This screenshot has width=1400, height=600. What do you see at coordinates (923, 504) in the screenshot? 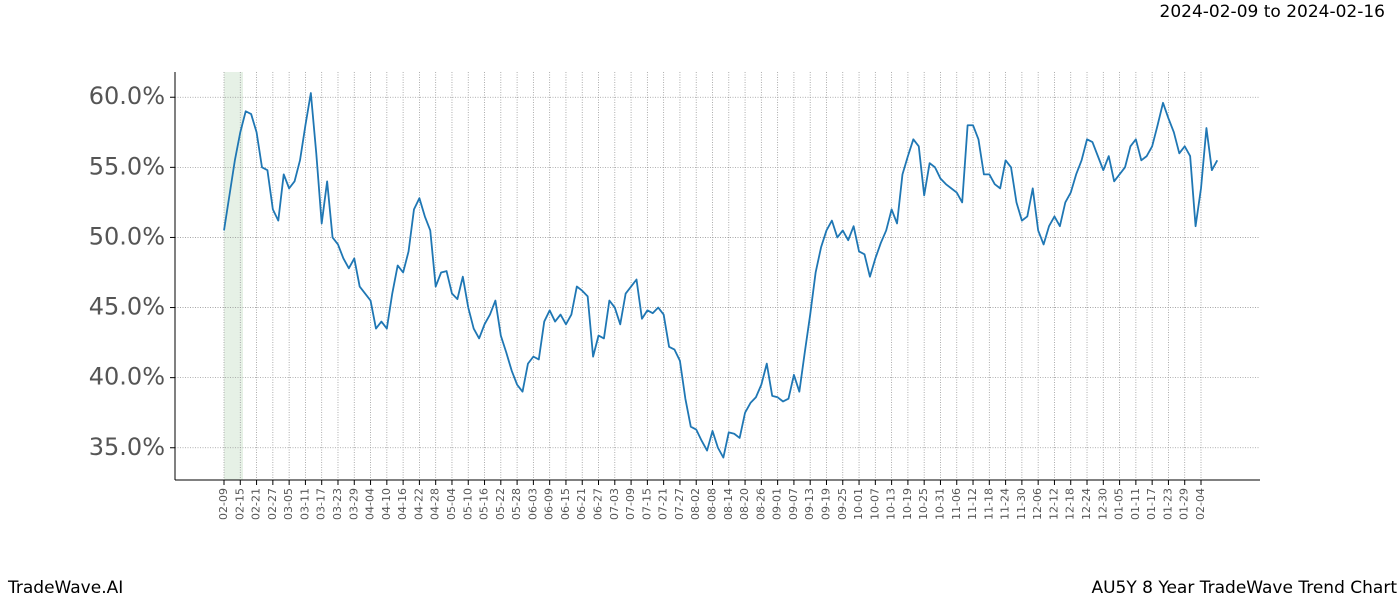
I see `x-tick-label: 10-25` at bounding box center [923, 504].